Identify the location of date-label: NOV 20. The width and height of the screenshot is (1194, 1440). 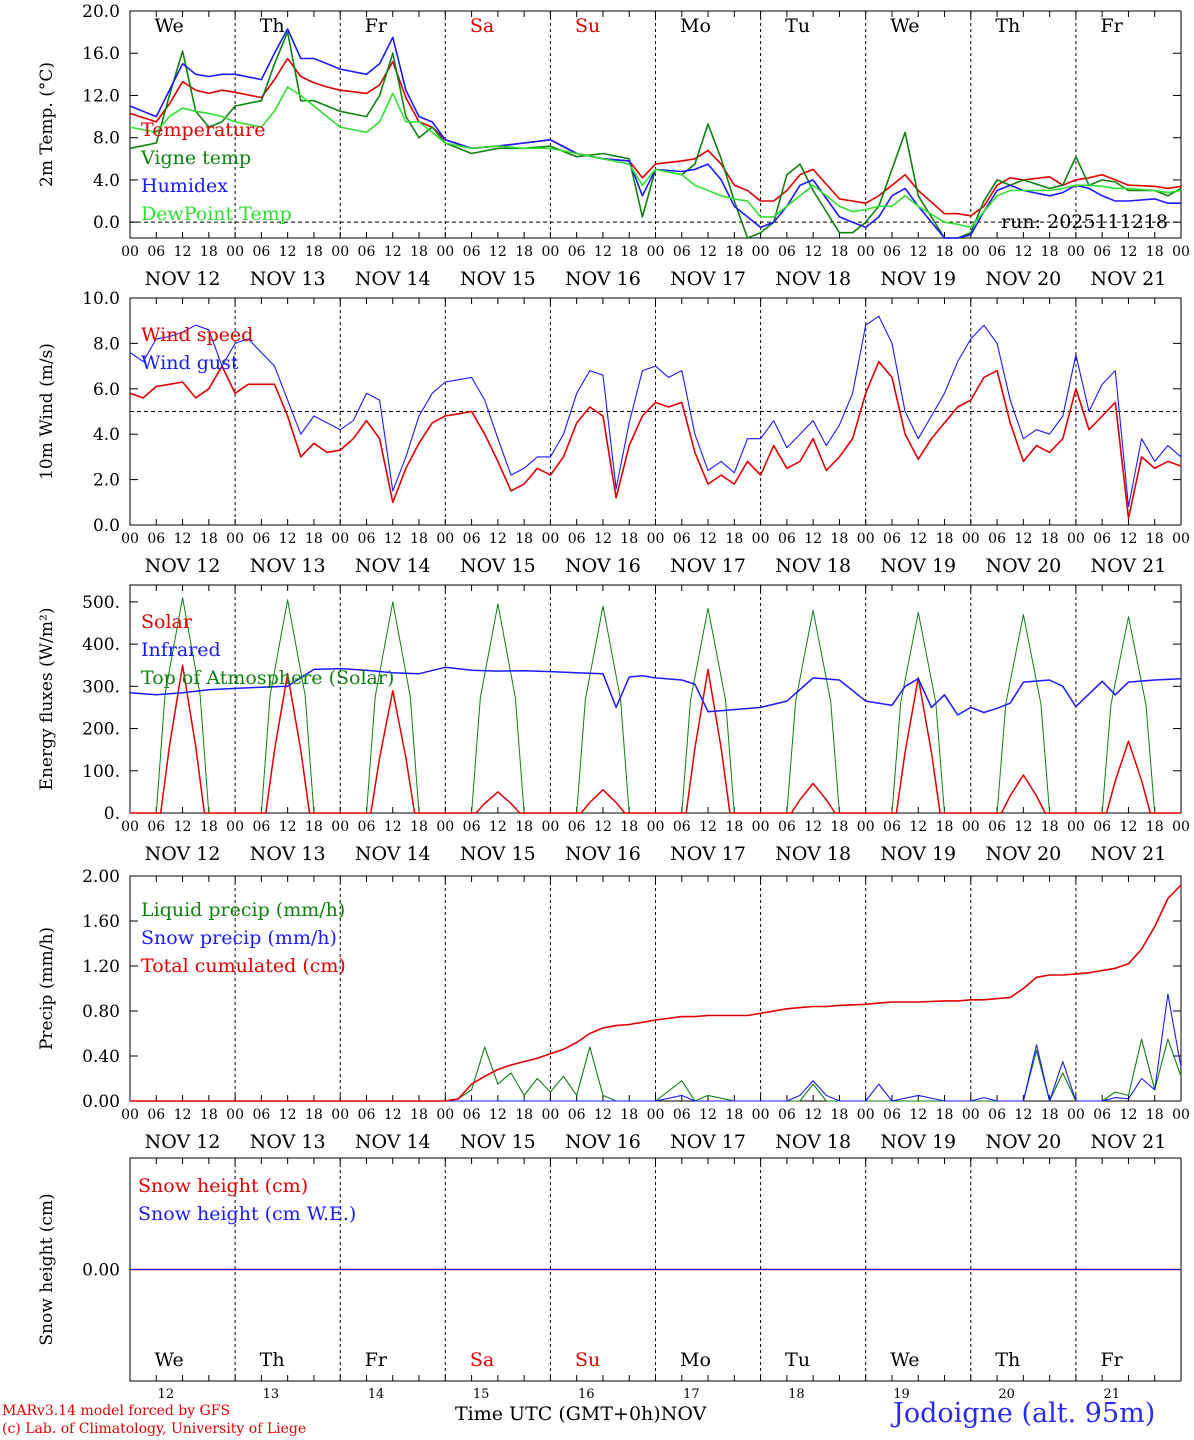
(1023, 854).